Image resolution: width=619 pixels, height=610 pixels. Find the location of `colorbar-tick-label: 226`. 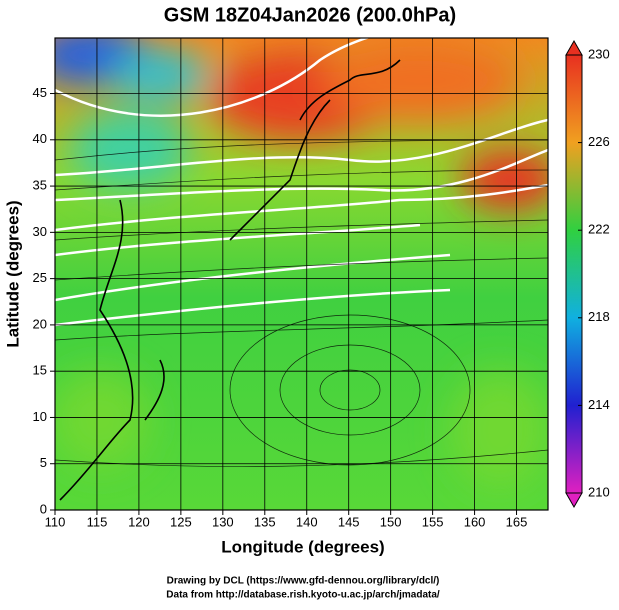

colorbar-tick-label: 226 is located at coordinates (599, 141).